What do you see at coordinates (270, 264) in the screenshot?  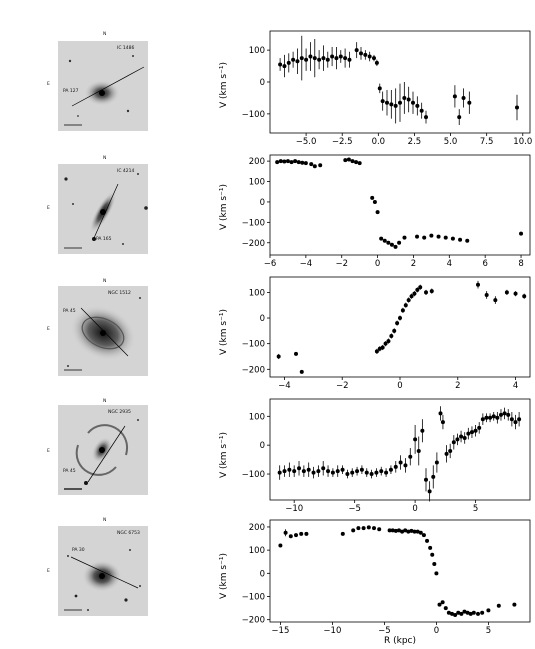 I see `x-tick-label: −6` at bounding box center [270, 264].